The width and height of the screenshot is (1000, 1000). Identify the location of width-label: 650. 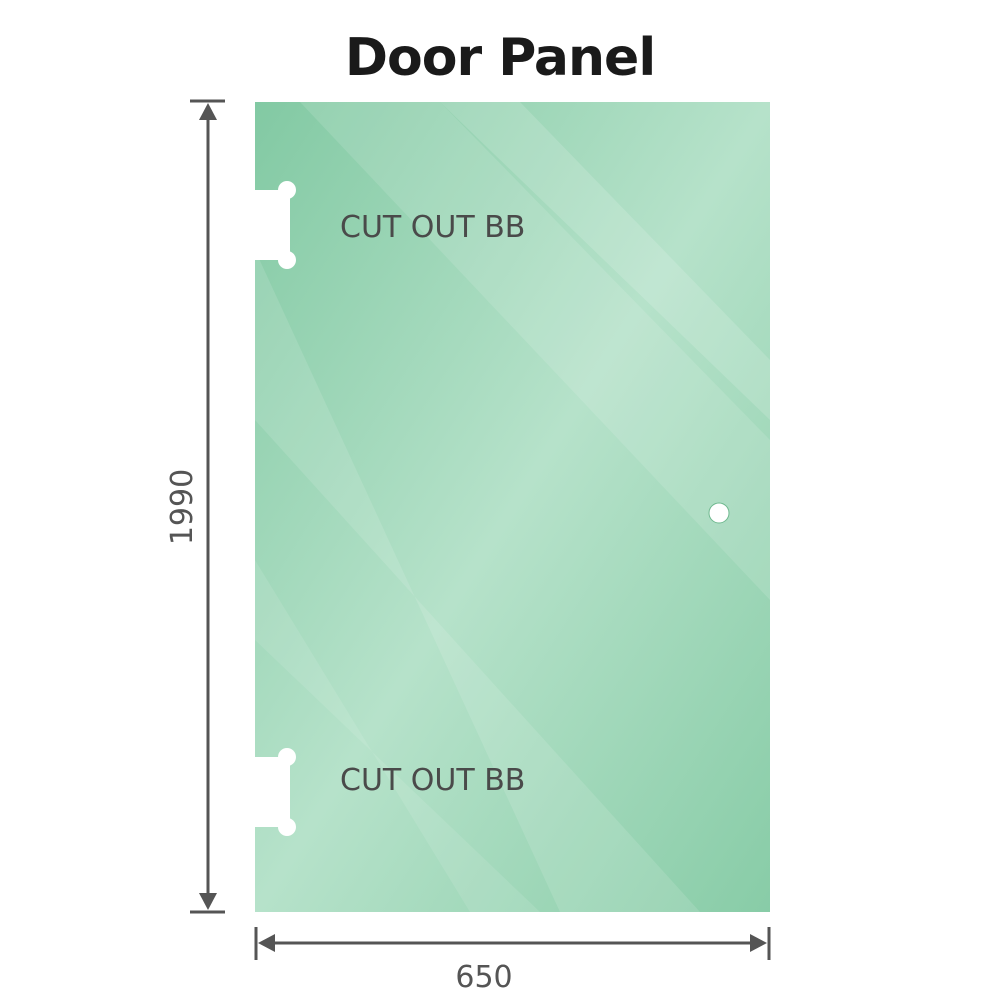
(483, 977).